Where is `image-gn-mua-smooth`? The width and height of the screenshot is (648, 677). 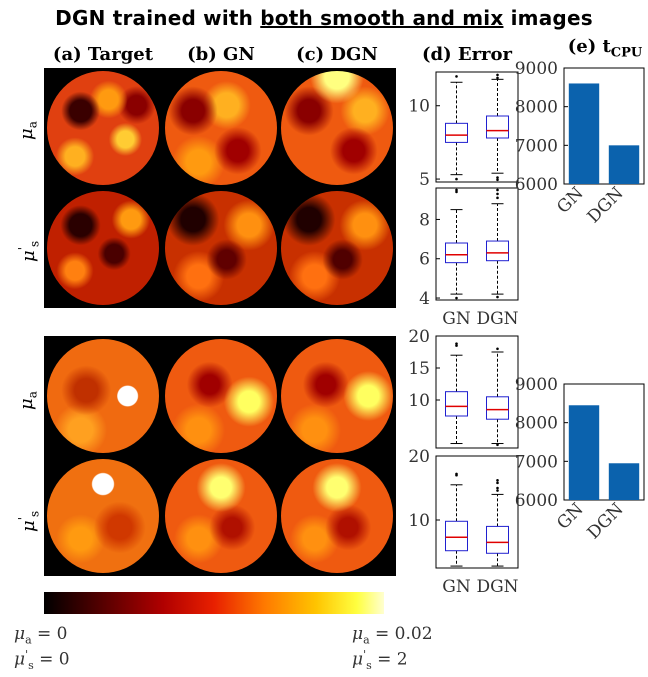 image-gn-mua-smooth is located at coordinates (221, 128).